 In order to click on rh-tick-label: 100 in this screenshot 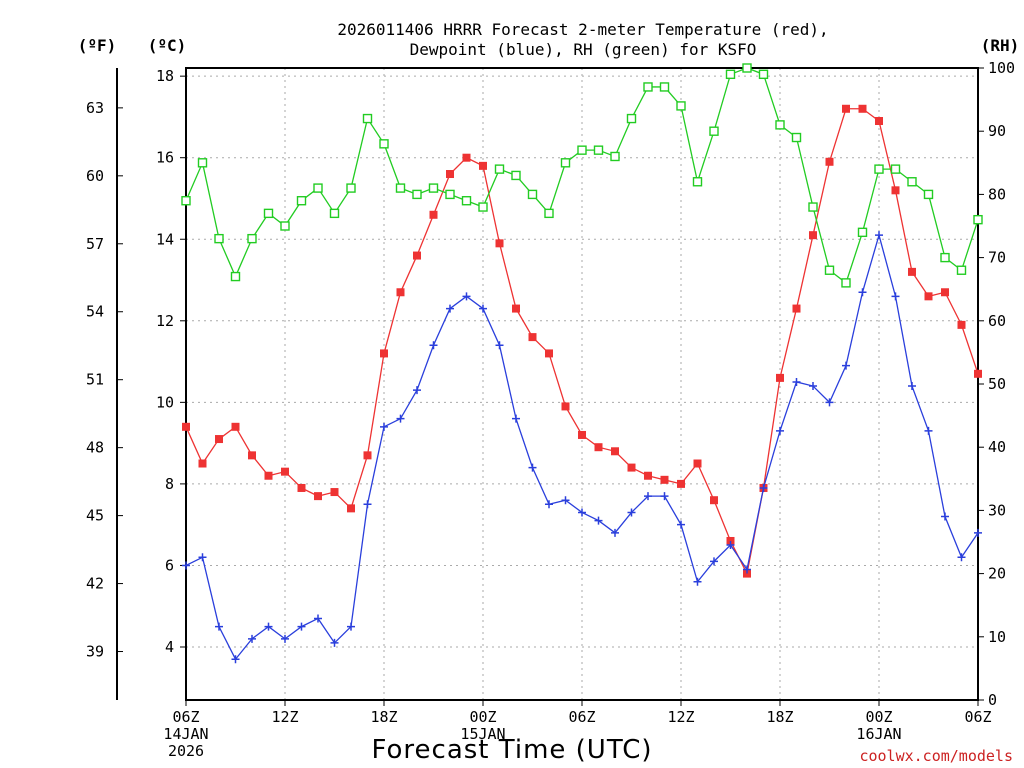, I will do `click(1001, 68)`.